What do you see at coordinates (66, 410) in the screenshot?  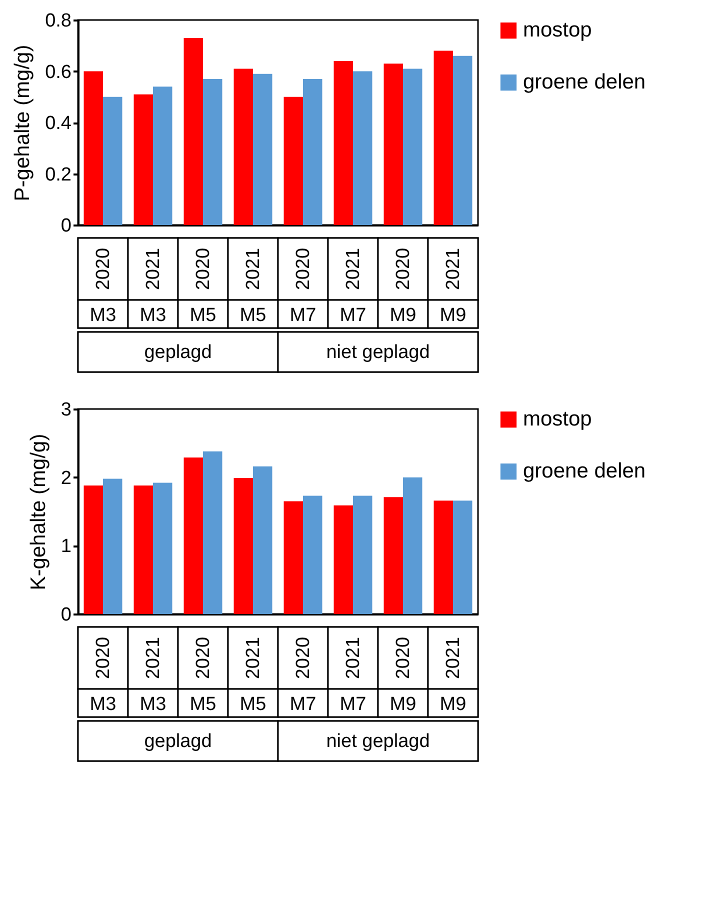 I see `y-tick-label: 3` at bounding box center [66, 410].